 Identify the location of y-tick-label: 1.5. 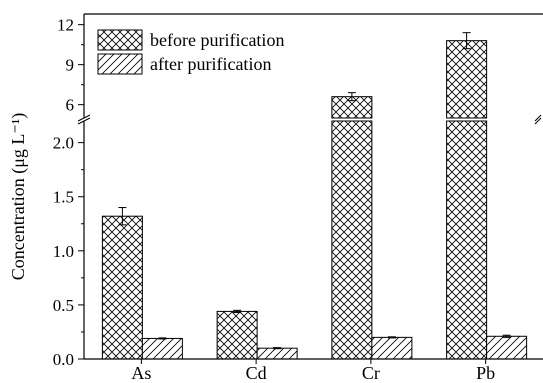
(63, 197).